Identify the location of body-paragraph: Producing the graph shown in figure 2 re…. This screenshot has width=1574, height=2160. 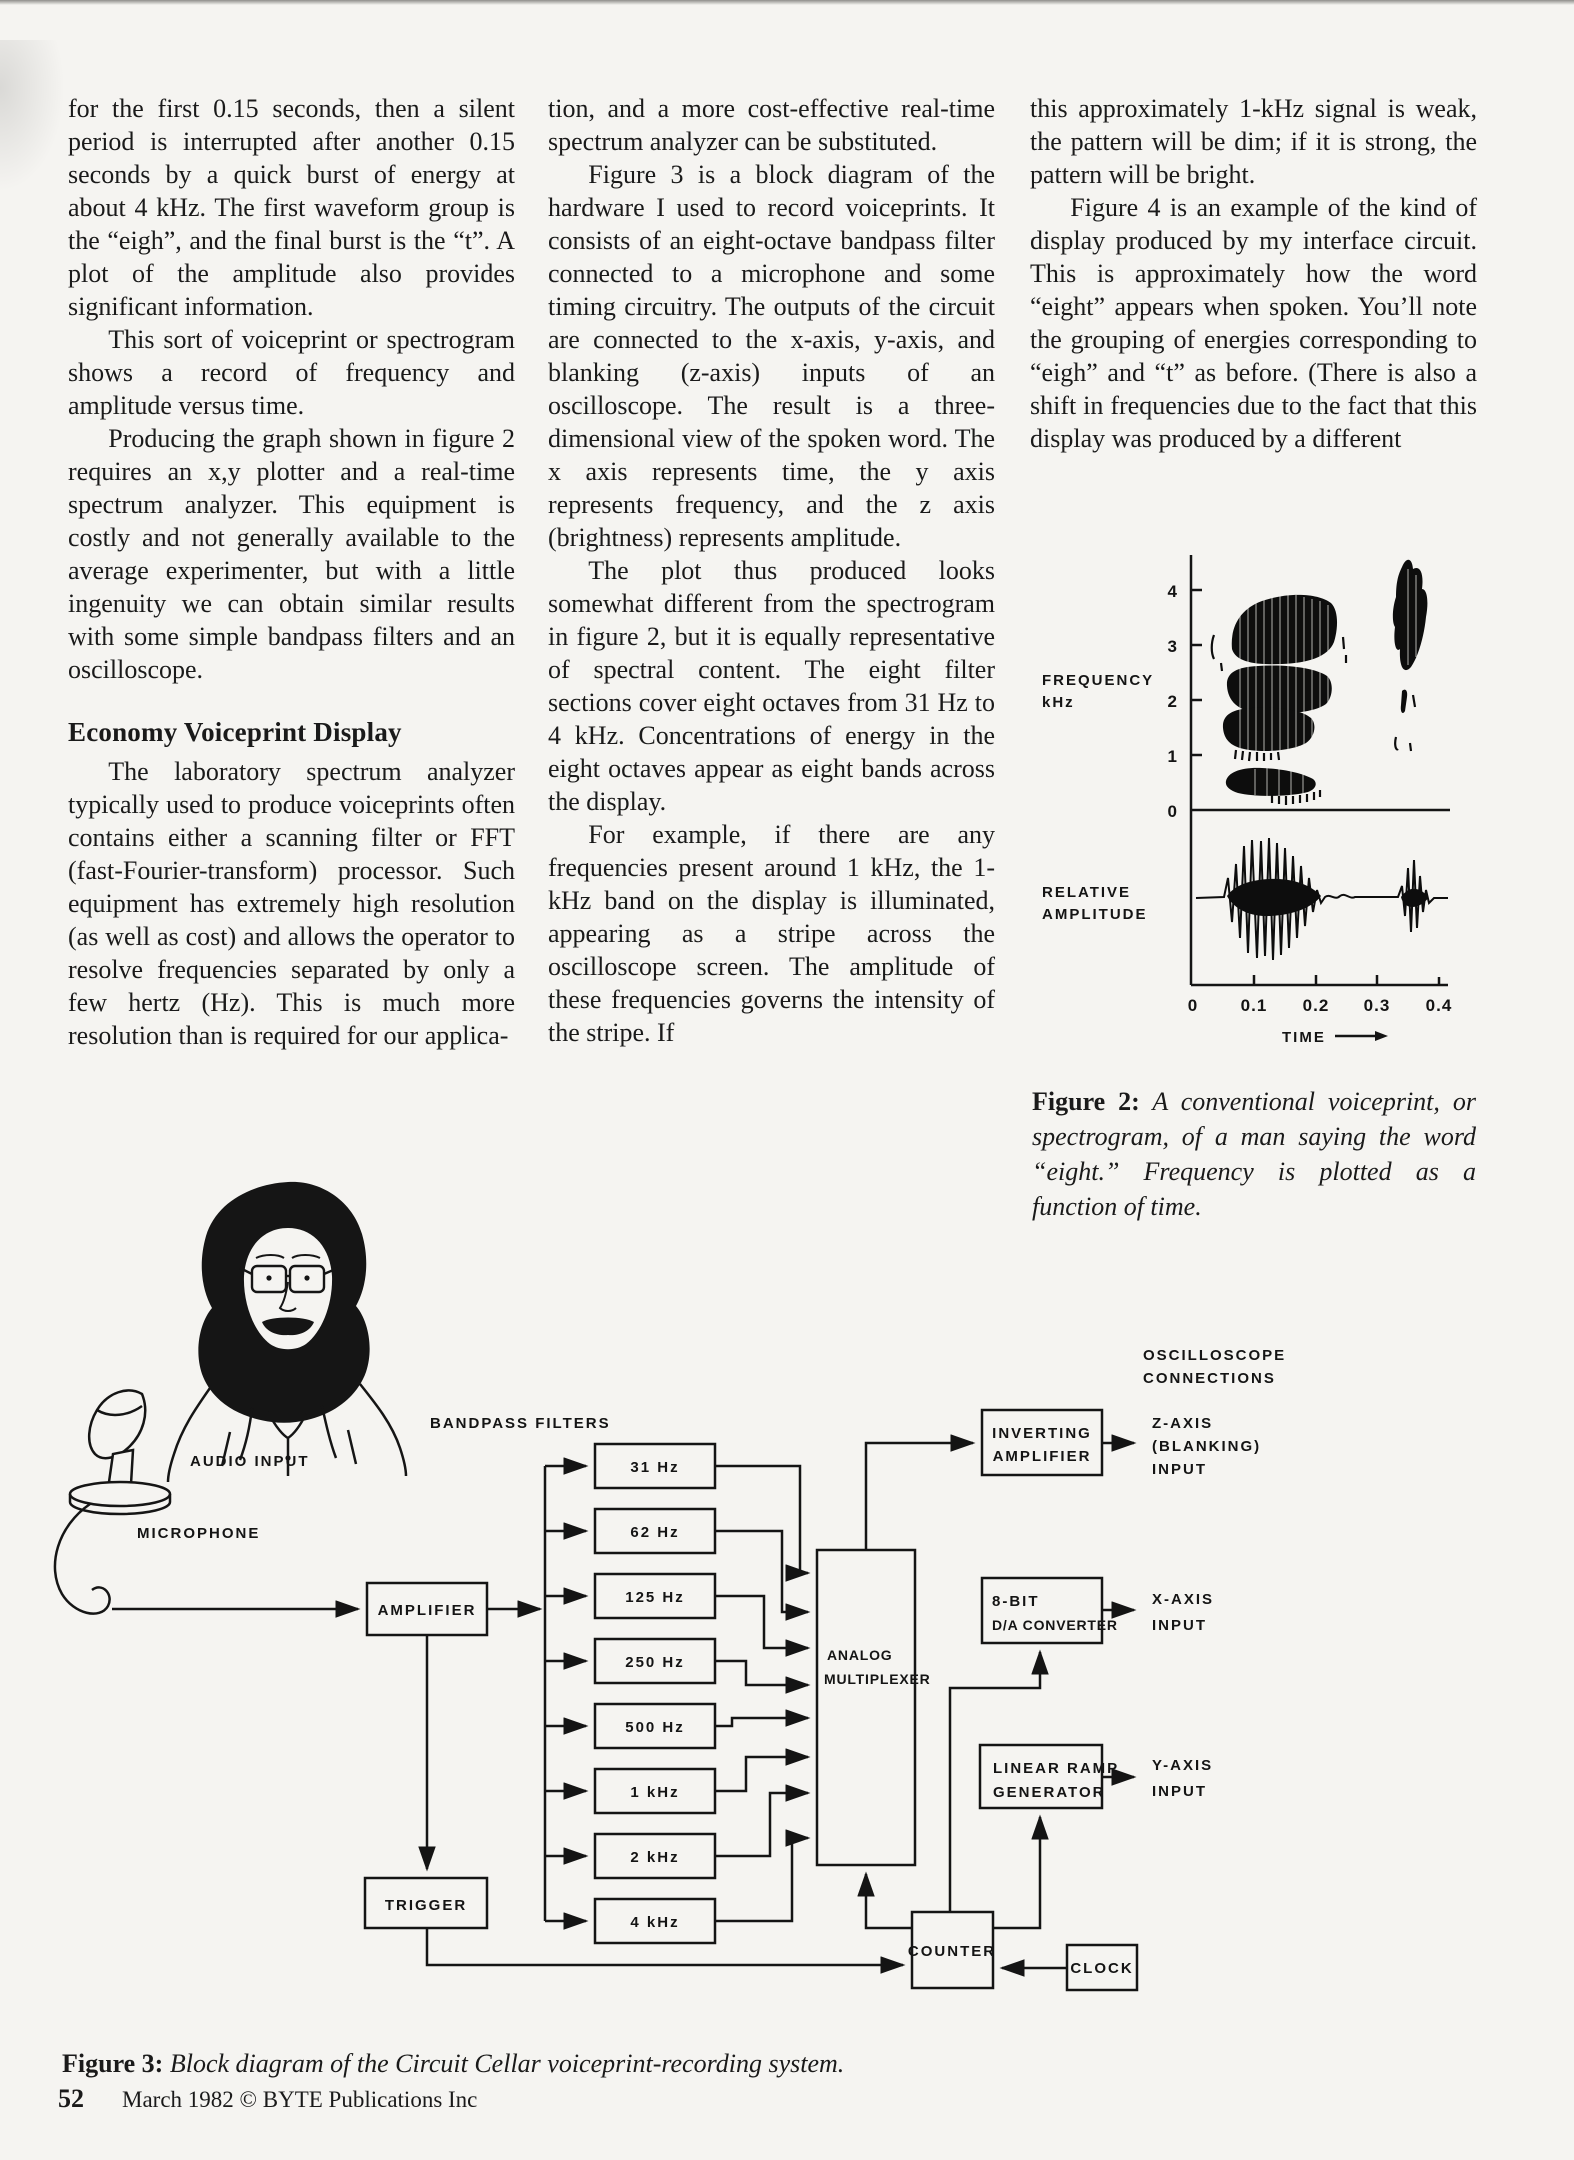
(291, 554).